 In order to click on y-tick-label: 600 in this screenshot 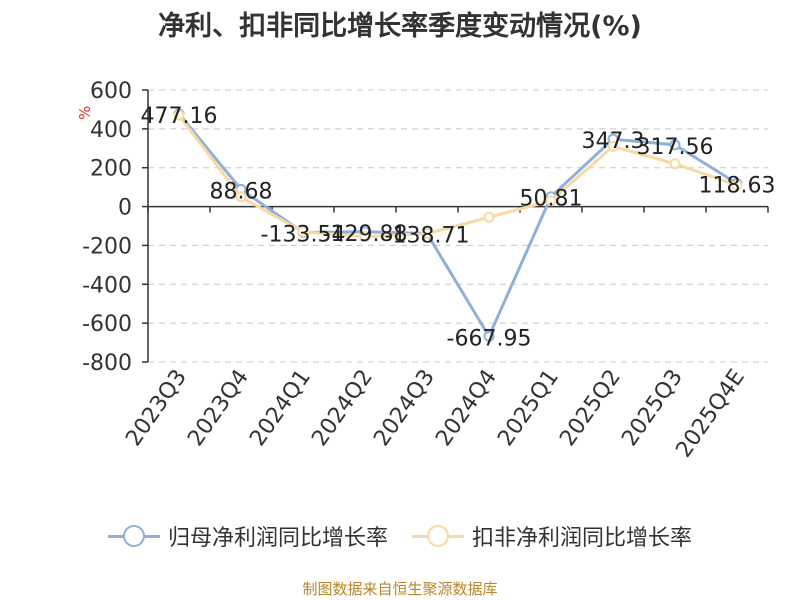, I will do `click(111, 91)`.